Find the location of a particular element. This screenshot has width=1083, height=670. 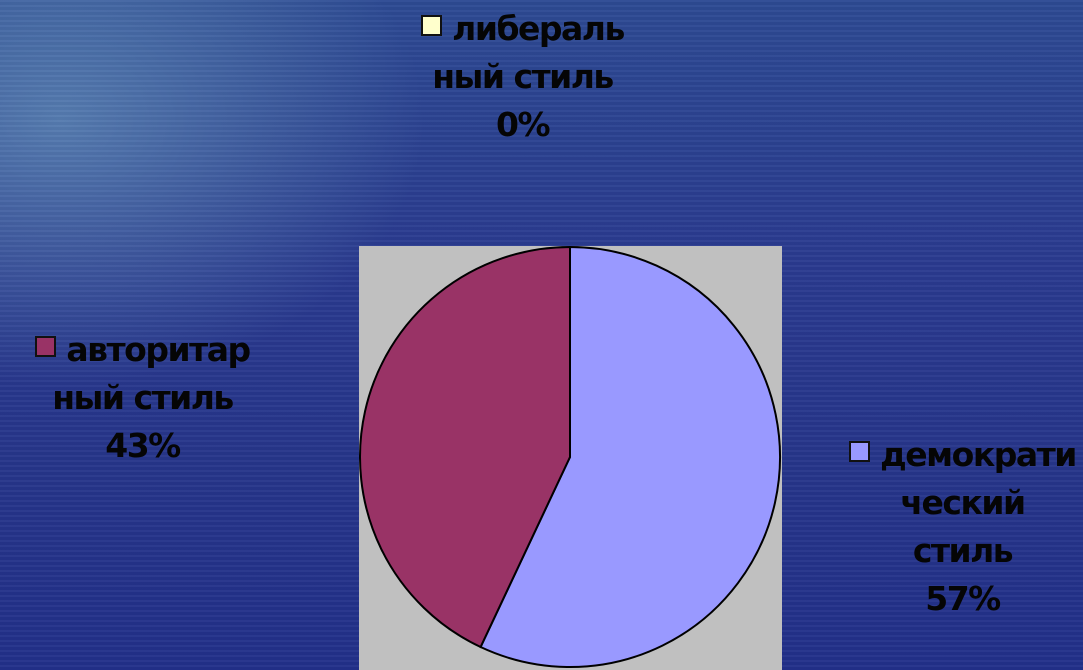

label-democratic-line-1: демократи is located at coordinates (978, 454).